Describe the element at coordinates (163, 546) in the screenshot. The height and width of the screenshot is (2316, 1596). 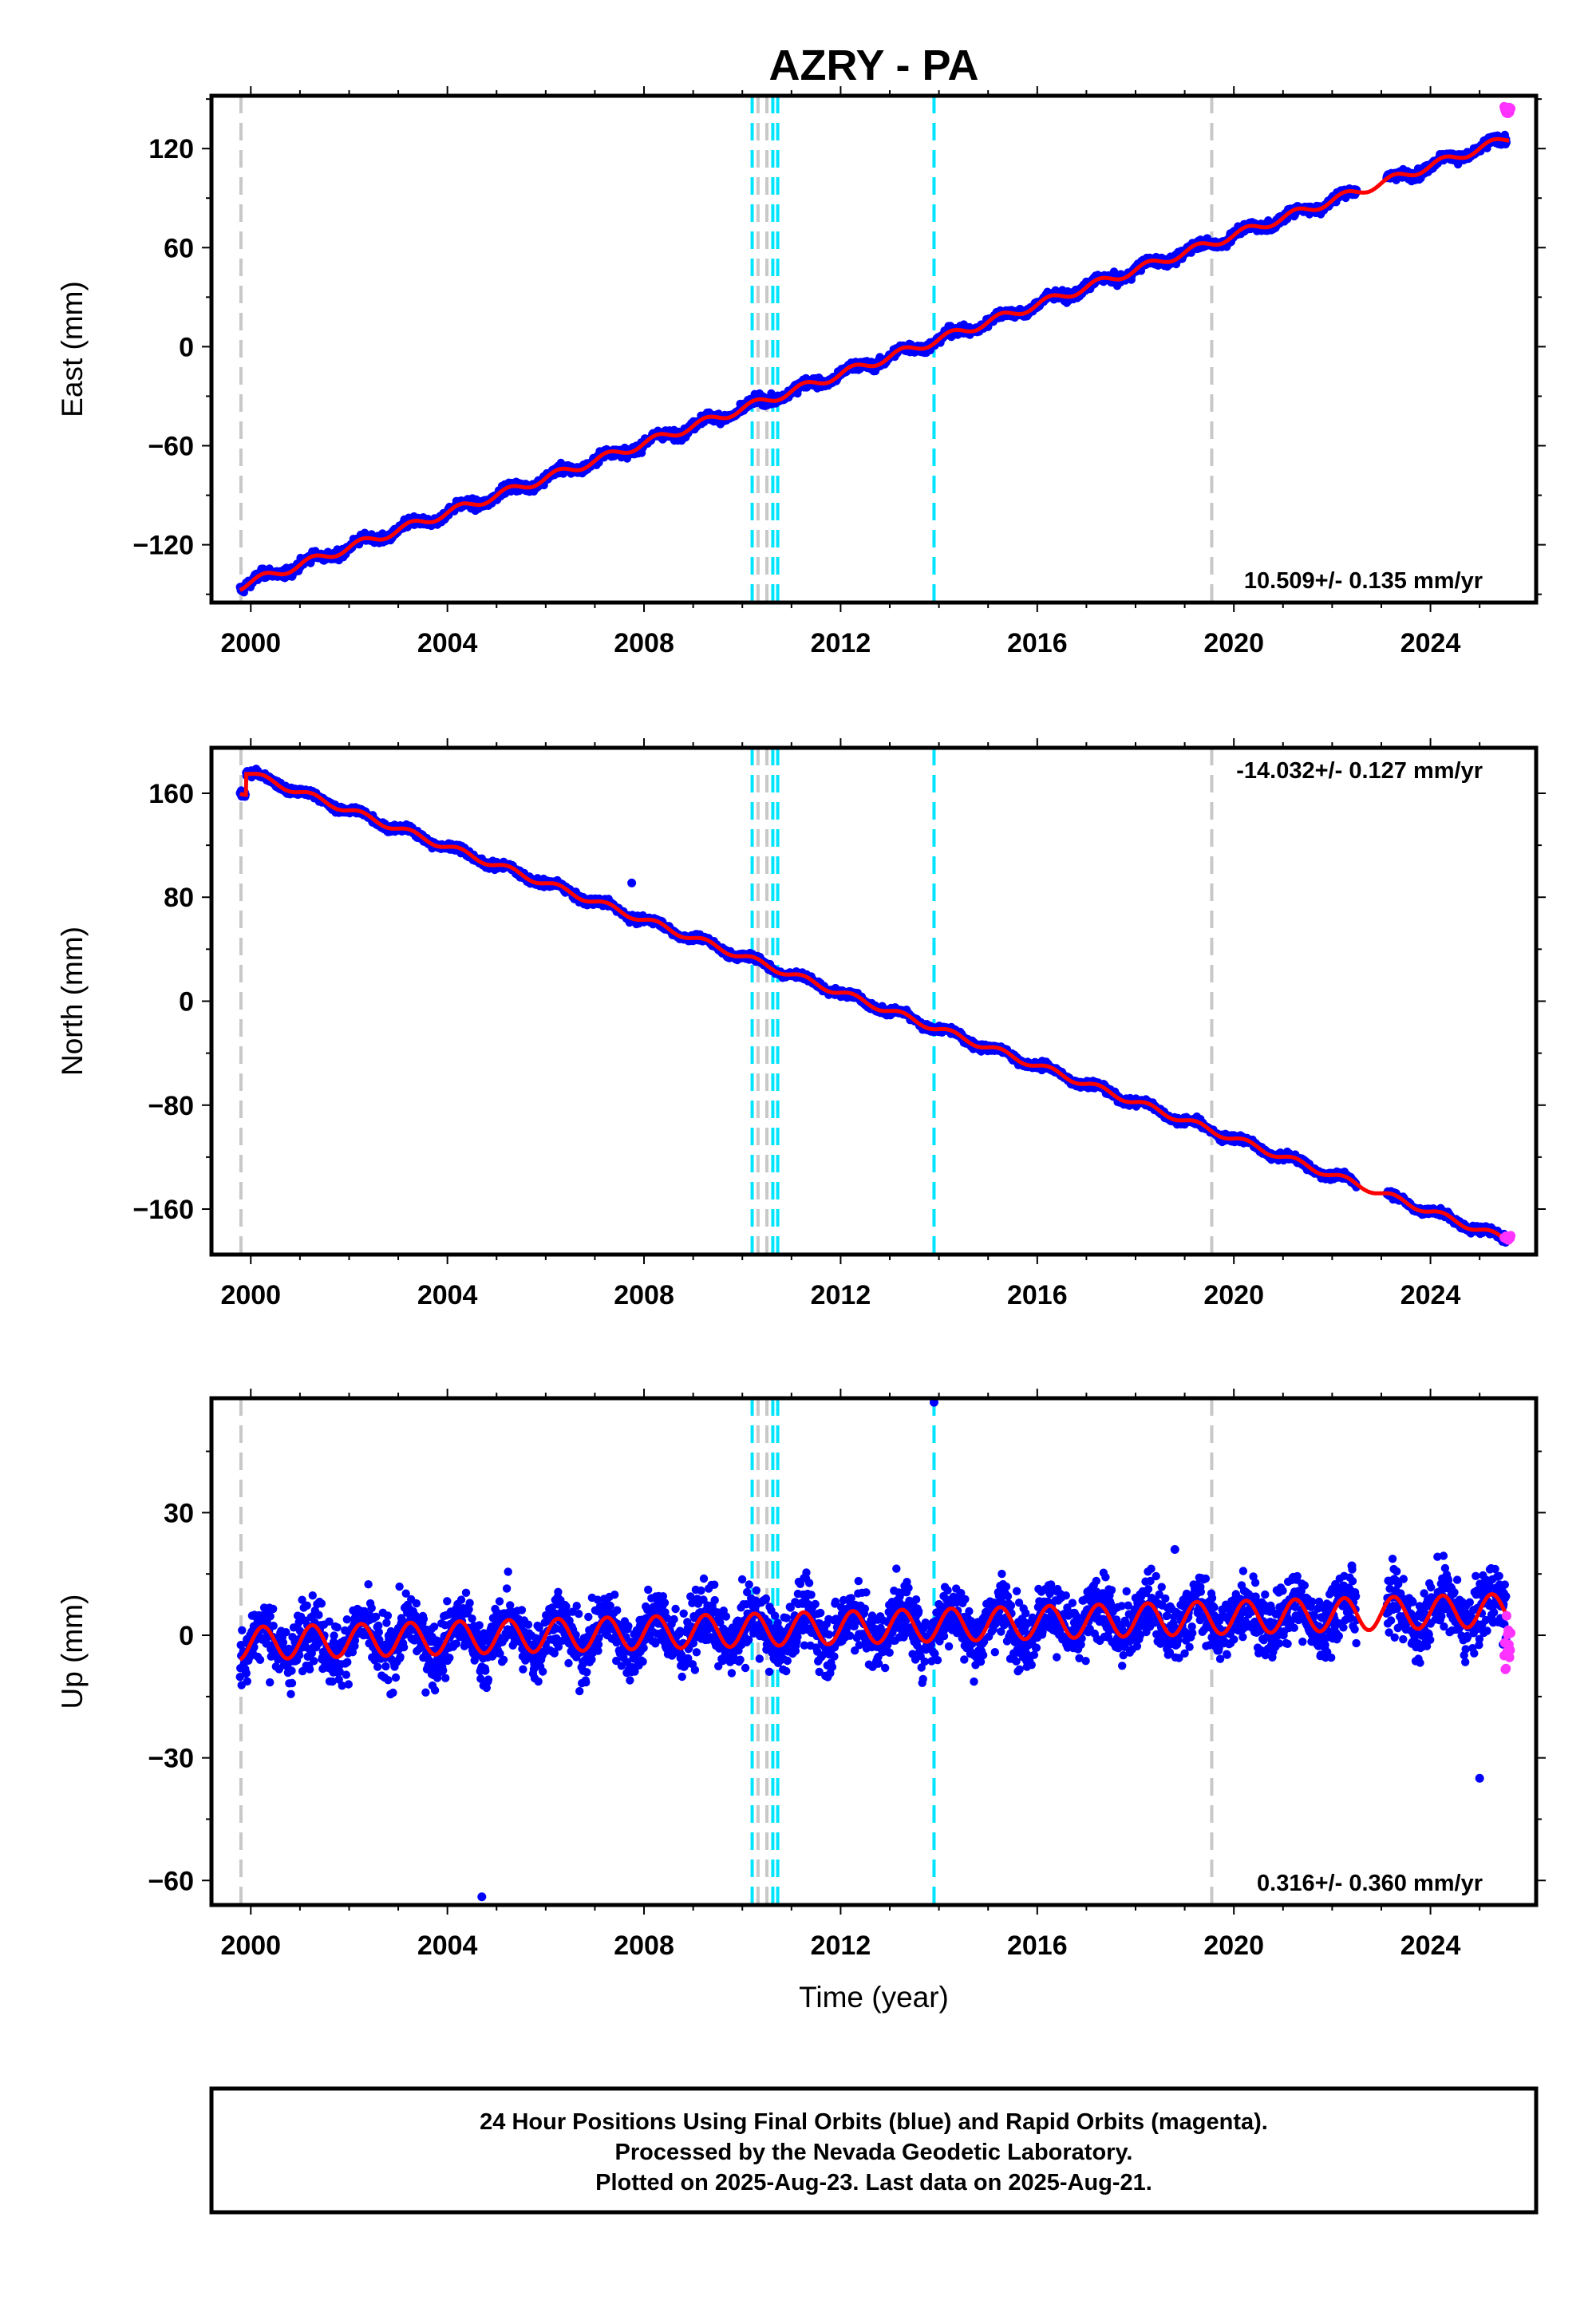
I see `y-tick-label: −120` at that location.